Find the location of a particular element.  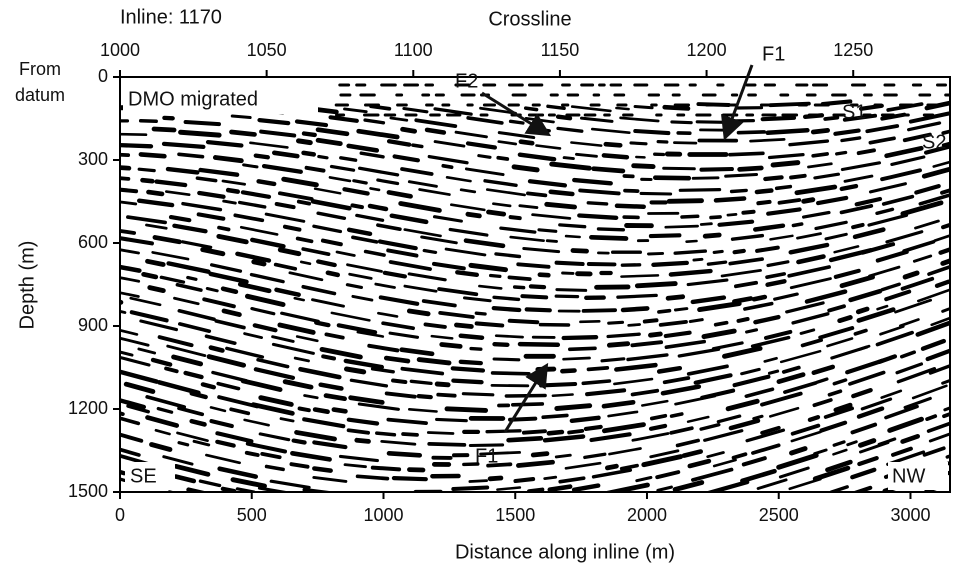

y-tick-label: 900 is located at coordinates (93, 325).